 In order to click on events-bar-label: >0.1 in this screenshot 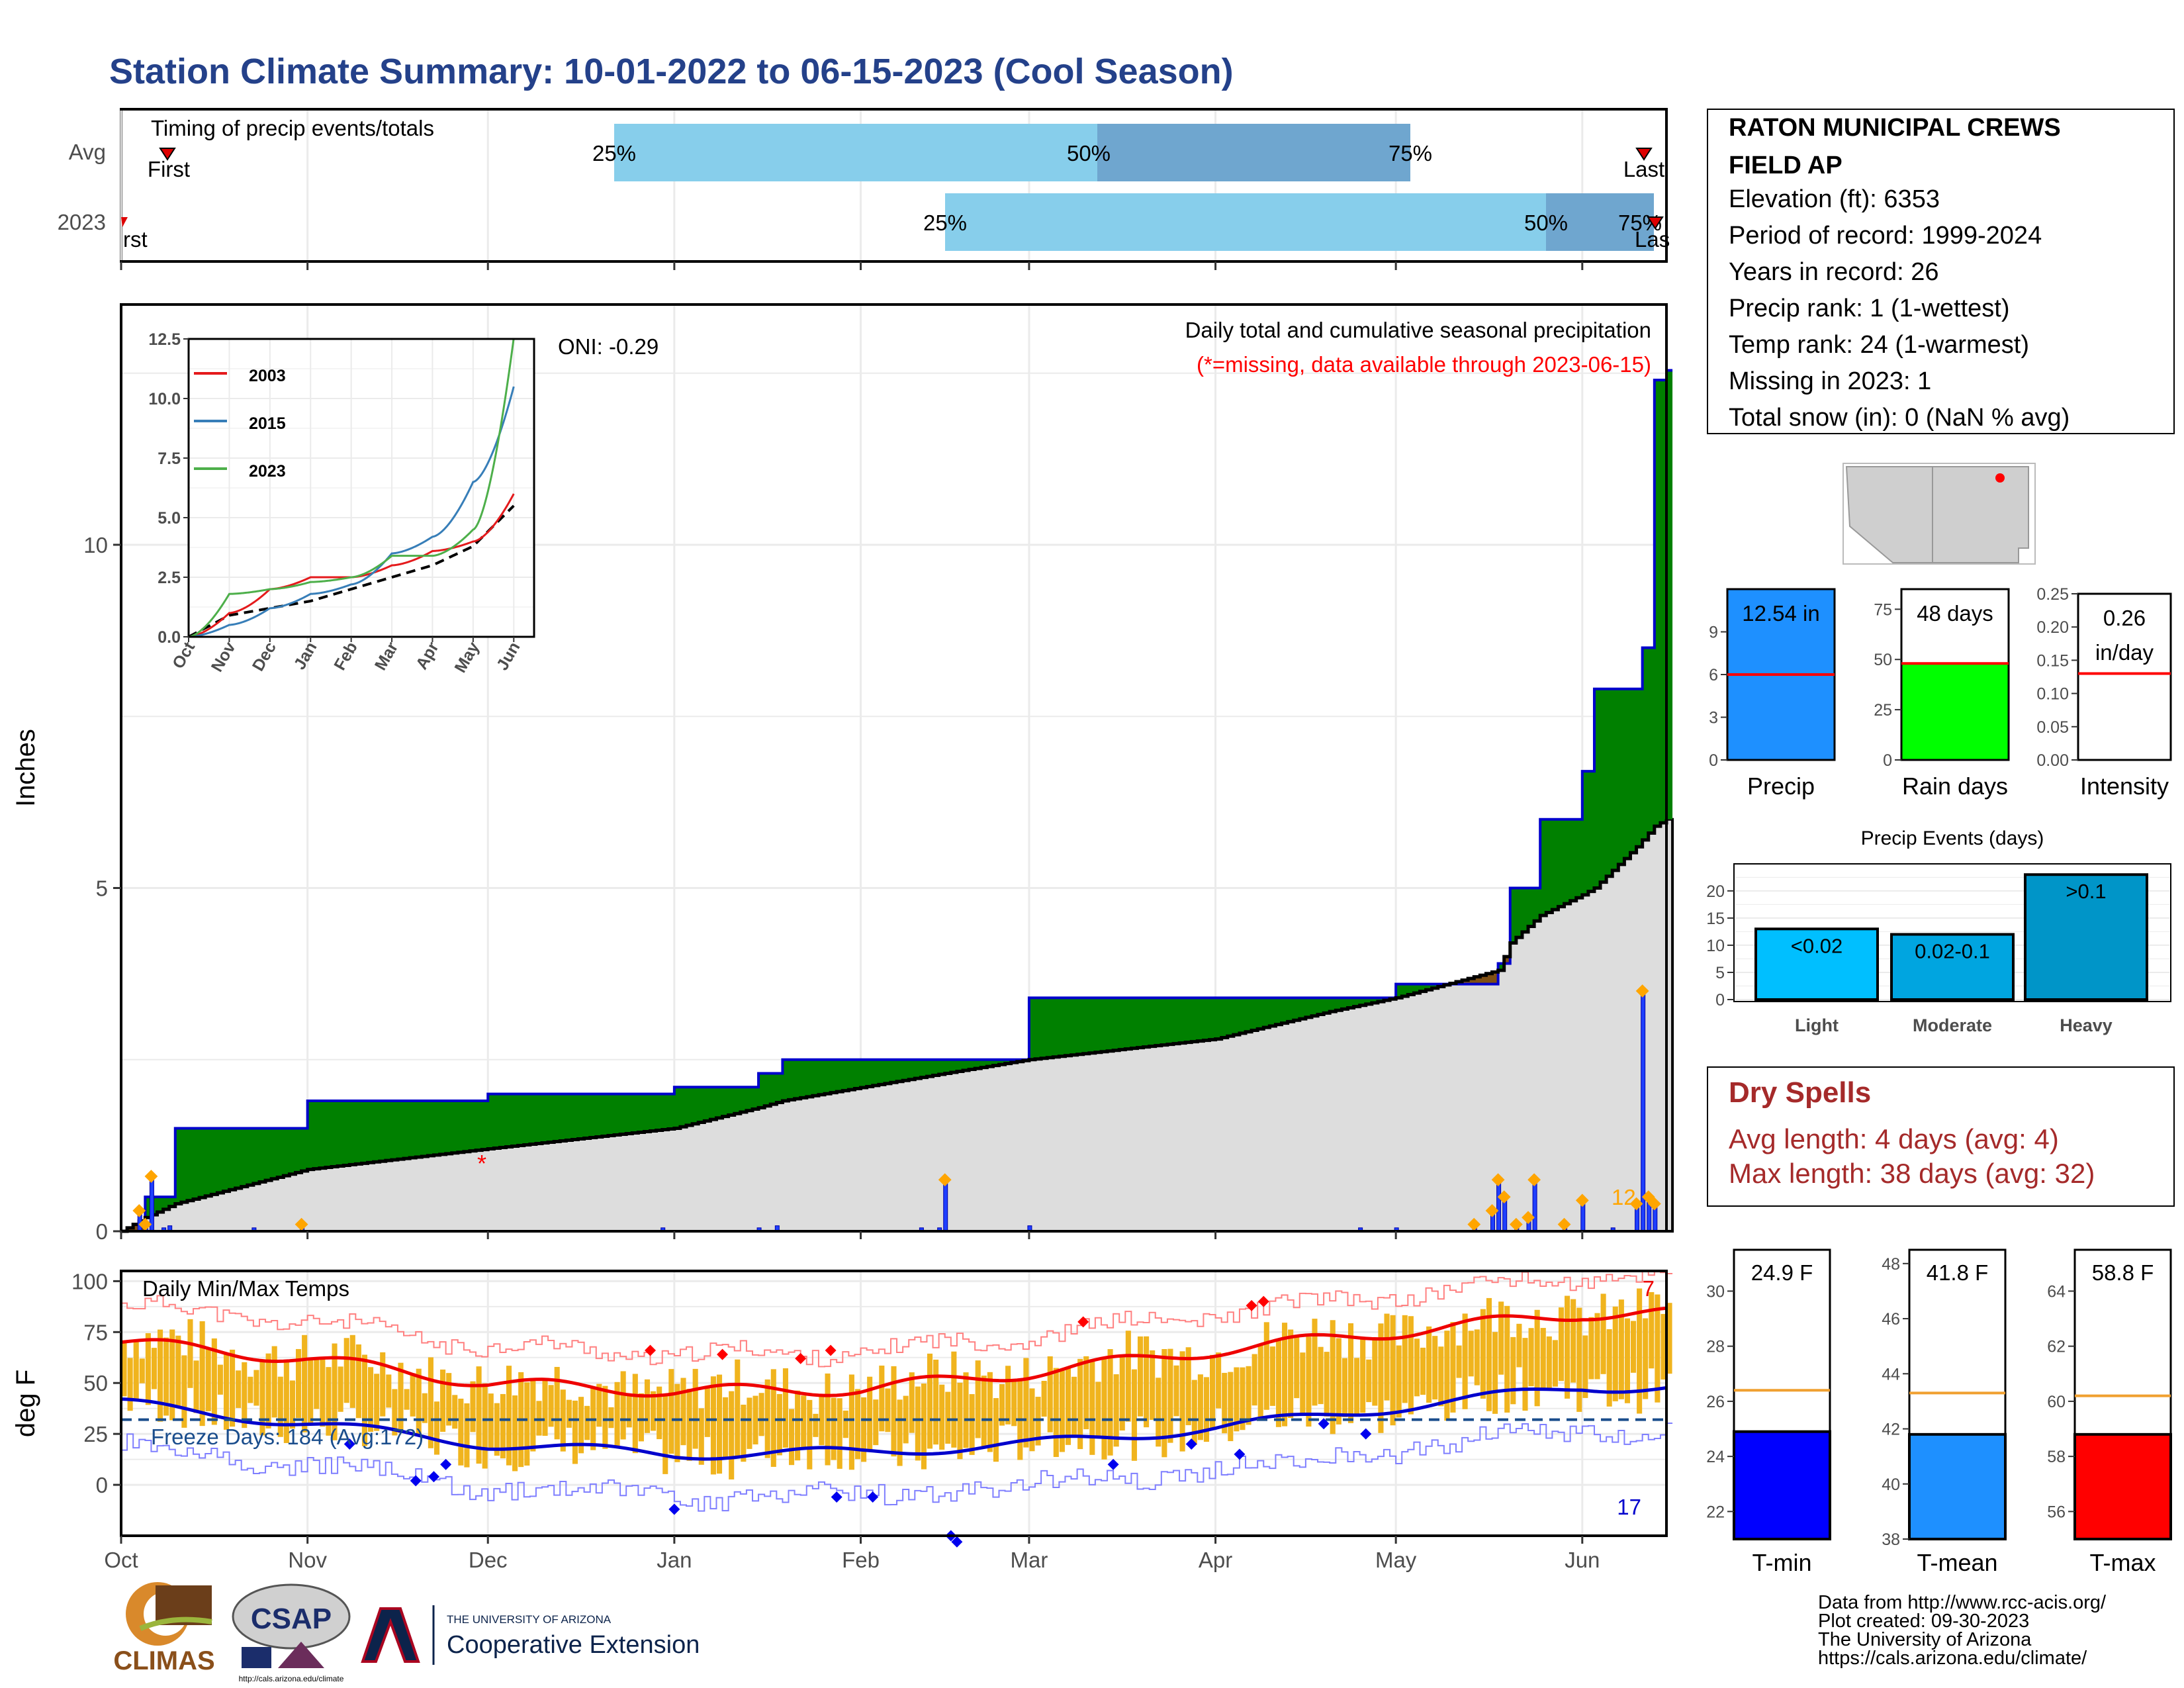, I will do `click(2086, 891)`.